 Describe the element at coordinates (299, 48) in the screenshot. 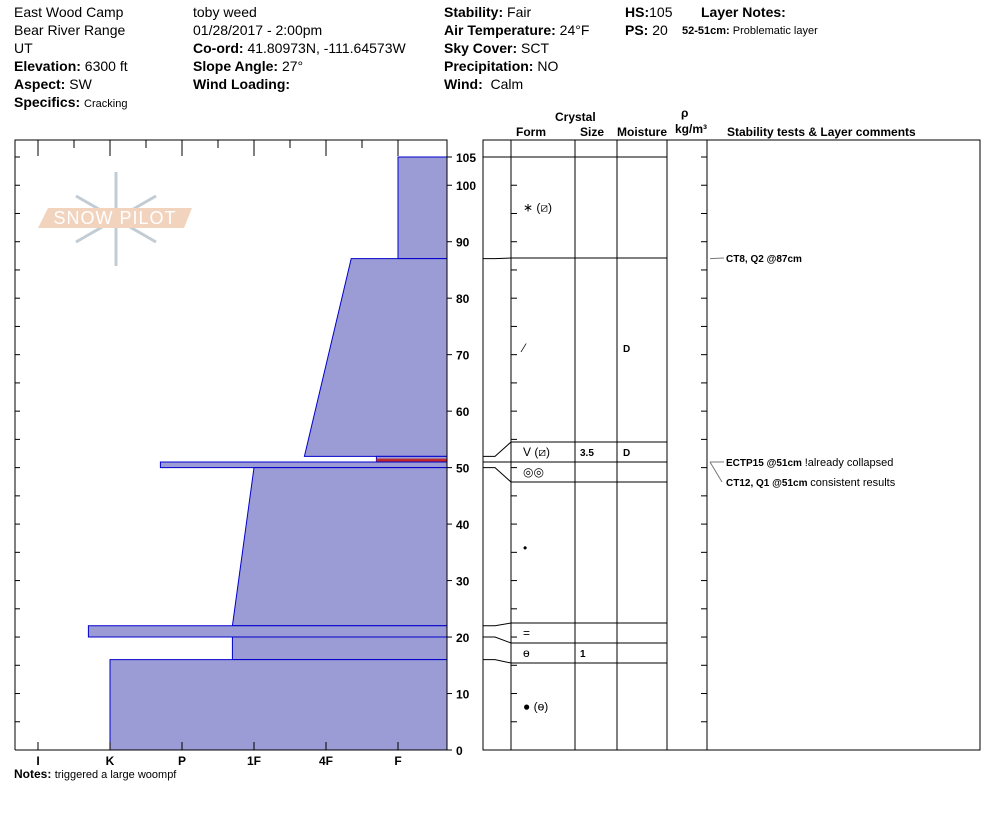

I see `coordinates: Co-ord: 41.80973N, -111.64573W` at that location.